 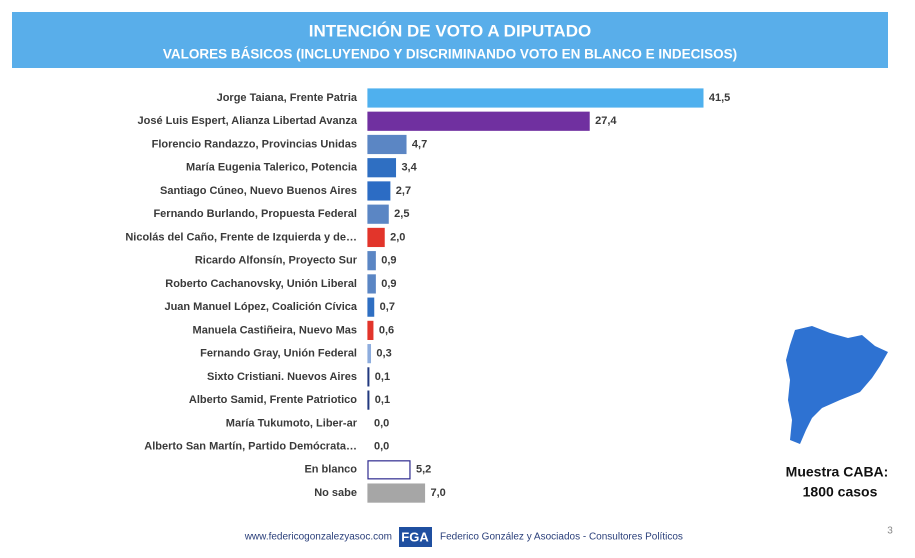 What do you see at coordinates (840, 492) in the screenshot?
I see `sample-note: 1800 casos` at bounding box center [840, 492].